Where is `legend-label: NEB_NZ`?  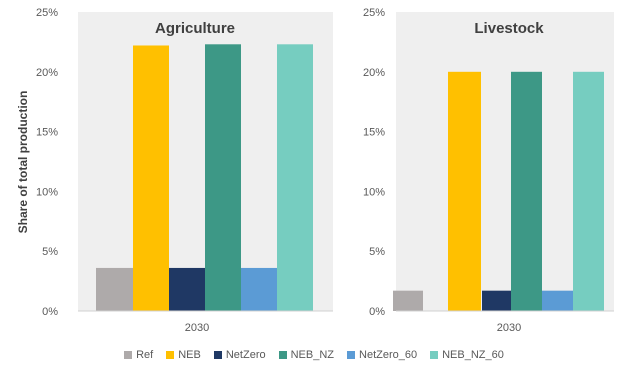 legend-label: NEB_NZ is located at coordinates (312, 355).